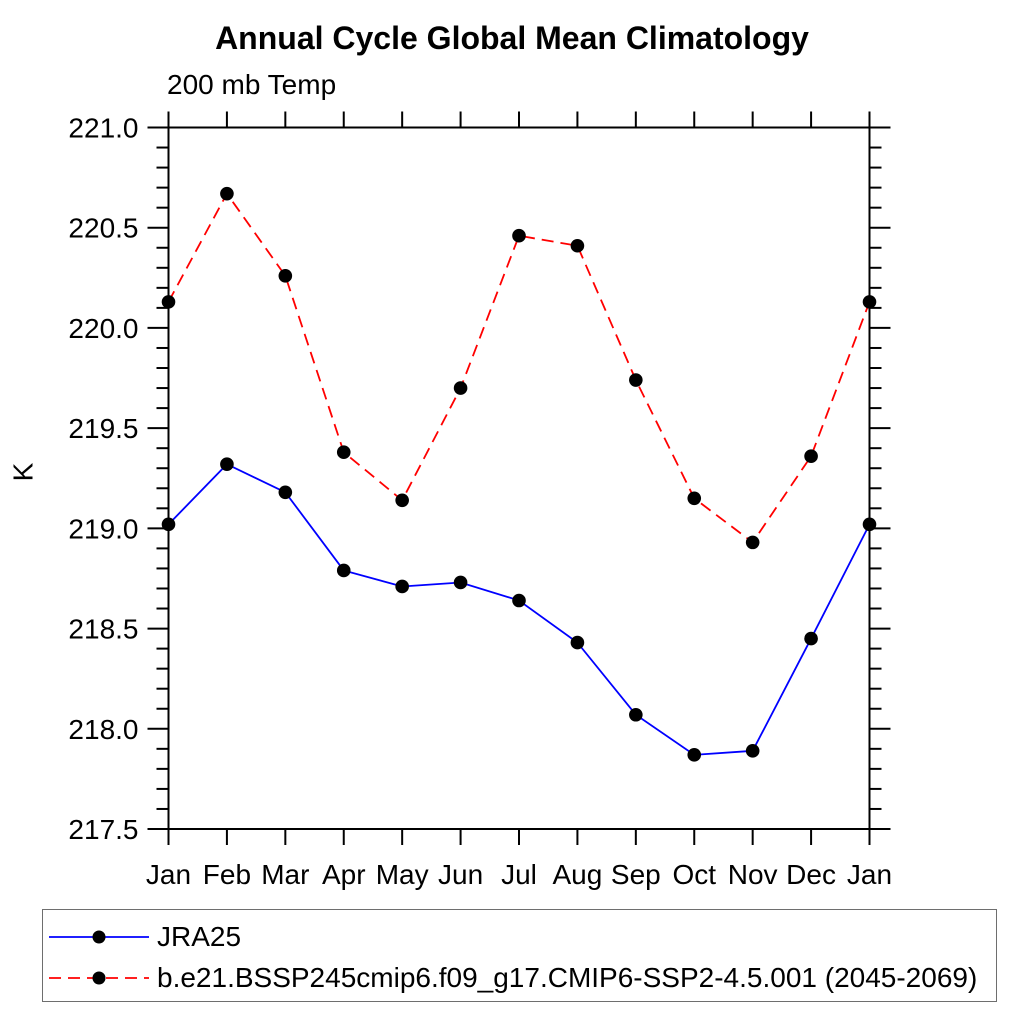  I want to click on svg-text: Feb, so click(227, 874).